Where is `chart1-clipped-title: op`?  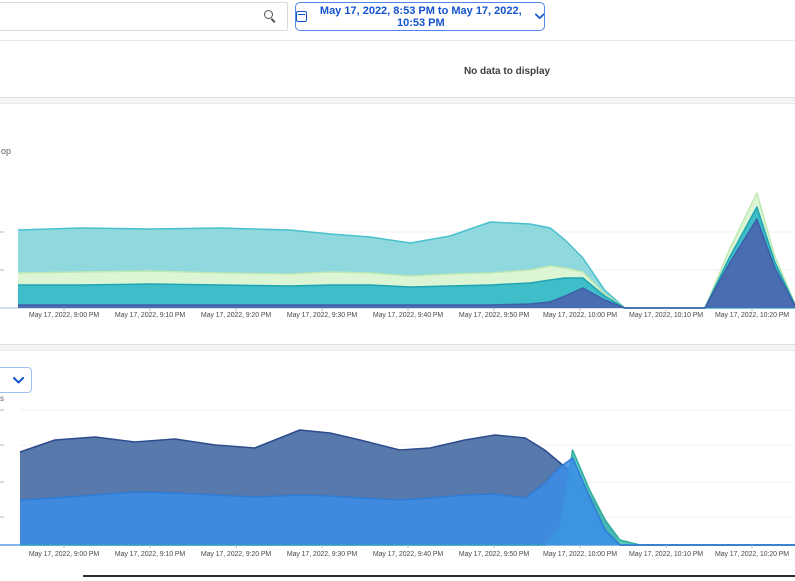
chart1-clipped-title: op is located at coordinates (6, 151).